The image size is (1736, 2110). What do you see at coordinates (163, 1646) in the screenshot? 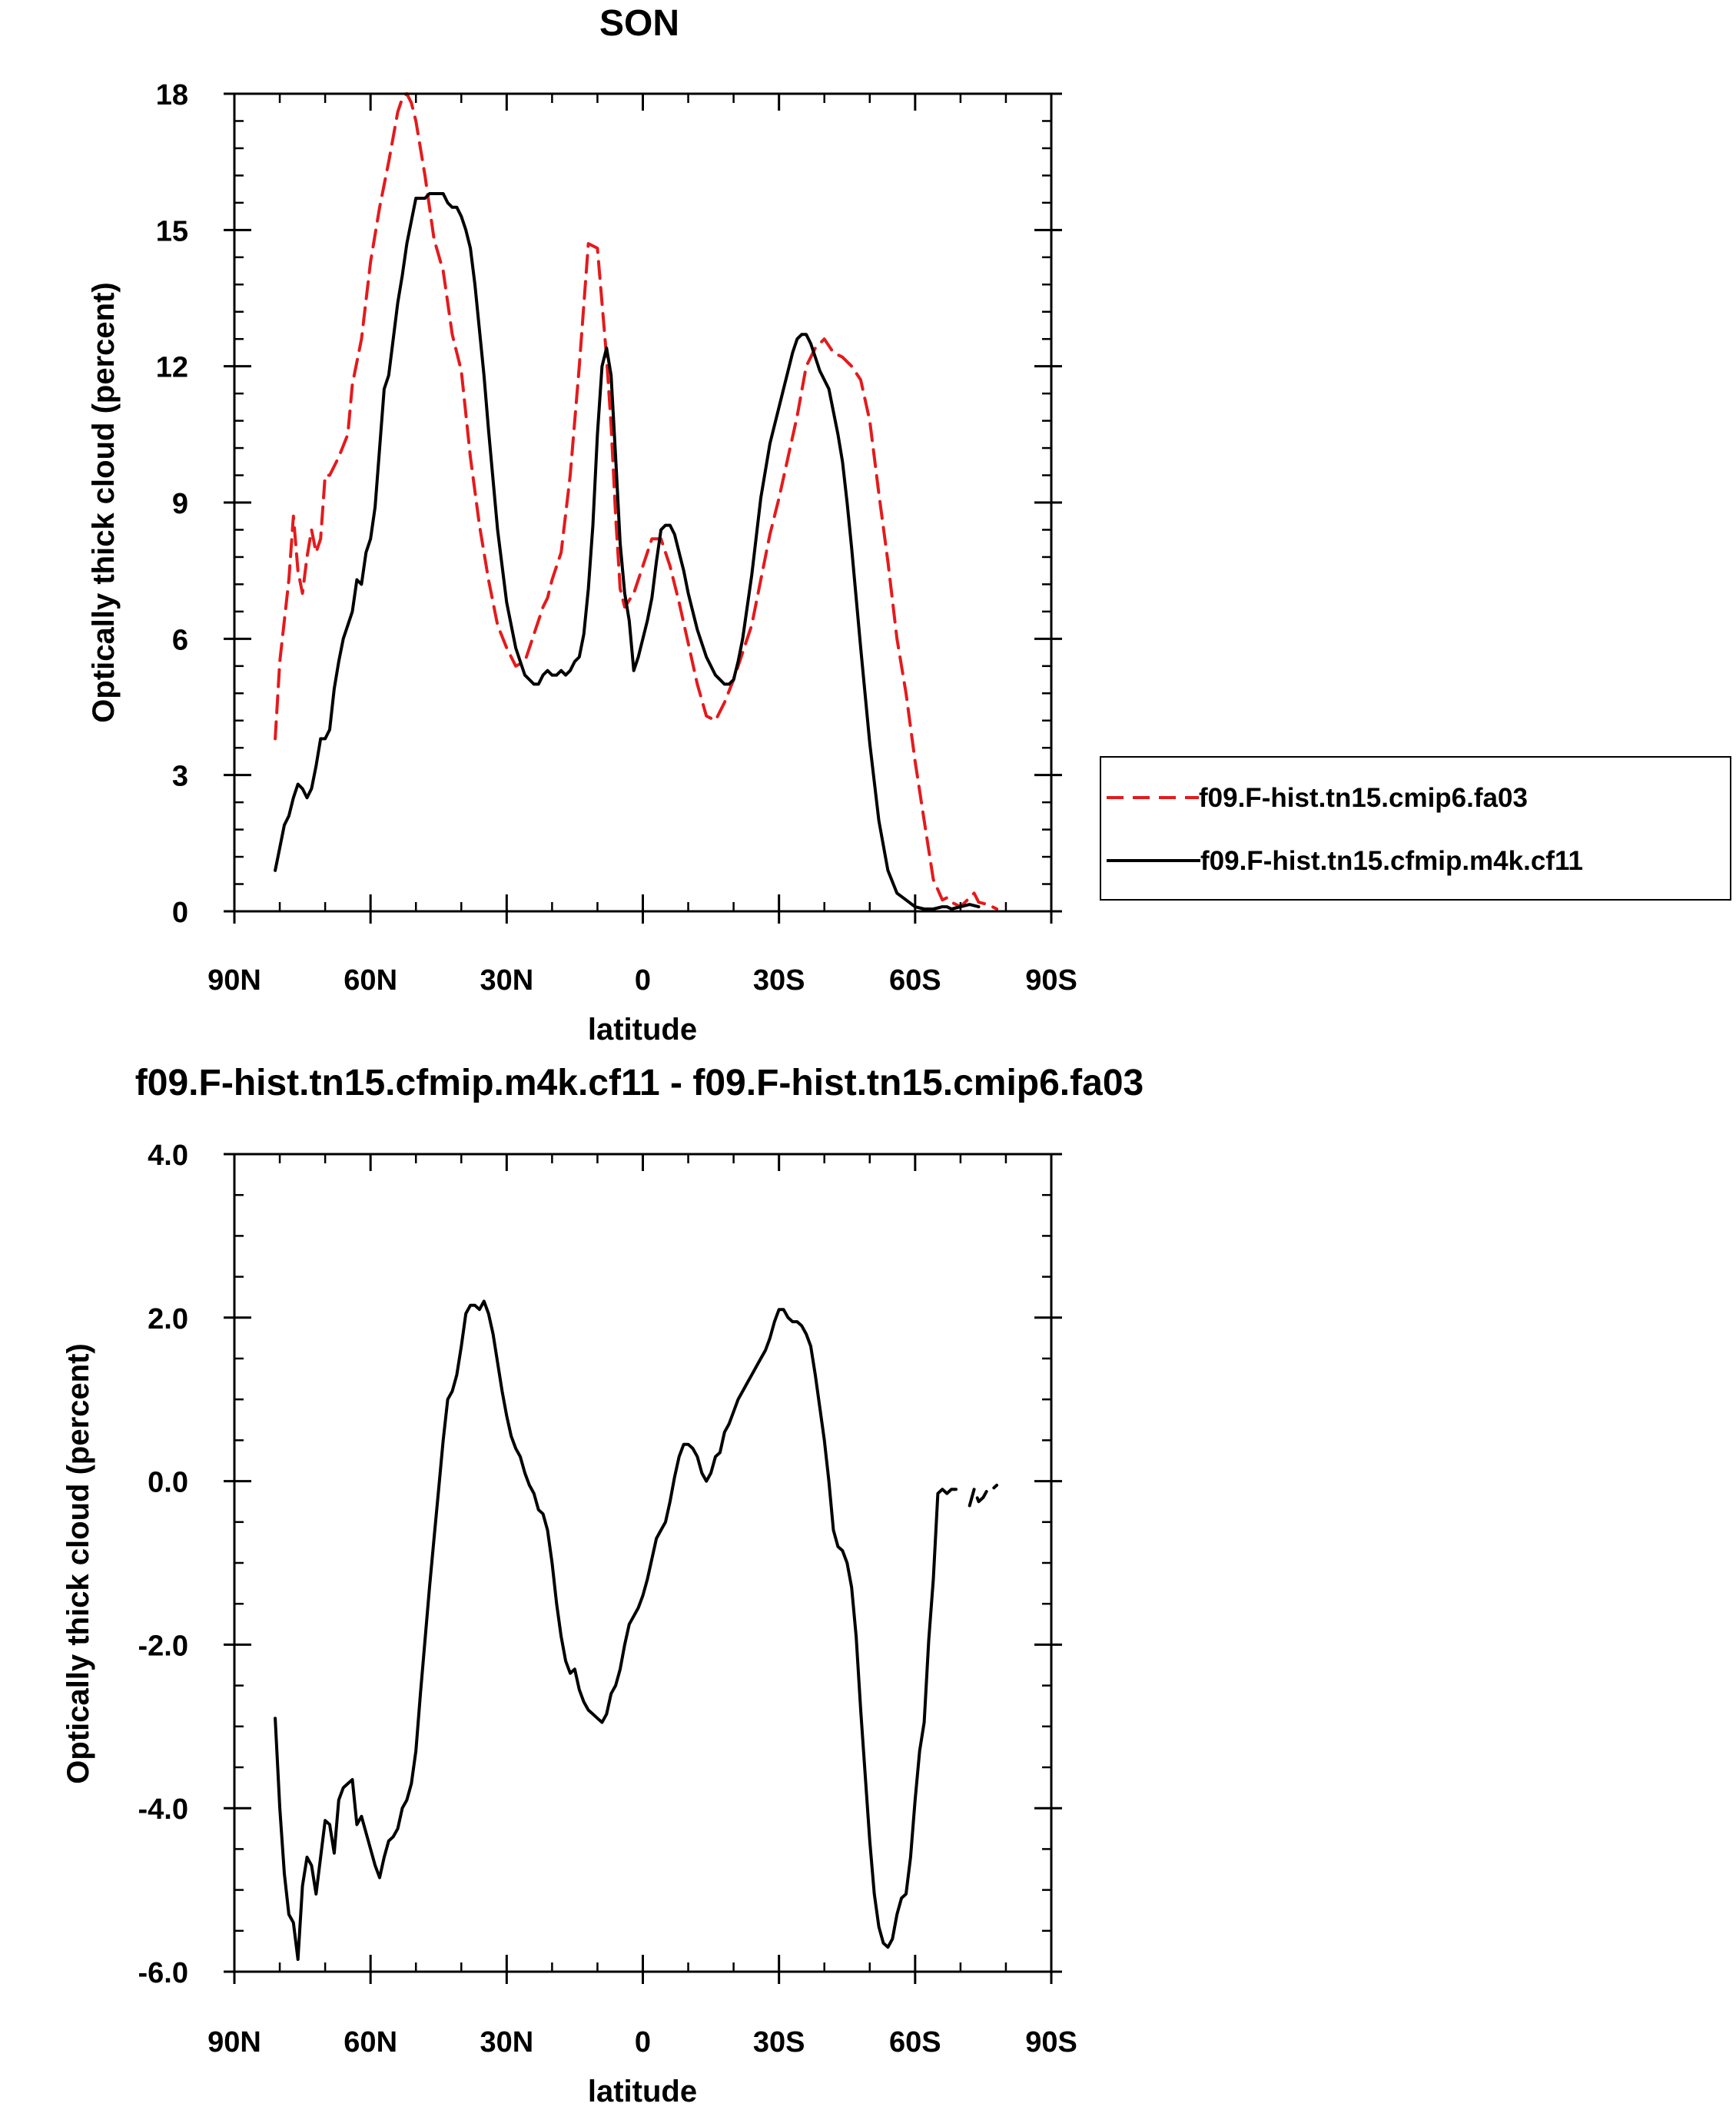
I see `y-tick-label: -2.0` at bounding box center [163, 1646].